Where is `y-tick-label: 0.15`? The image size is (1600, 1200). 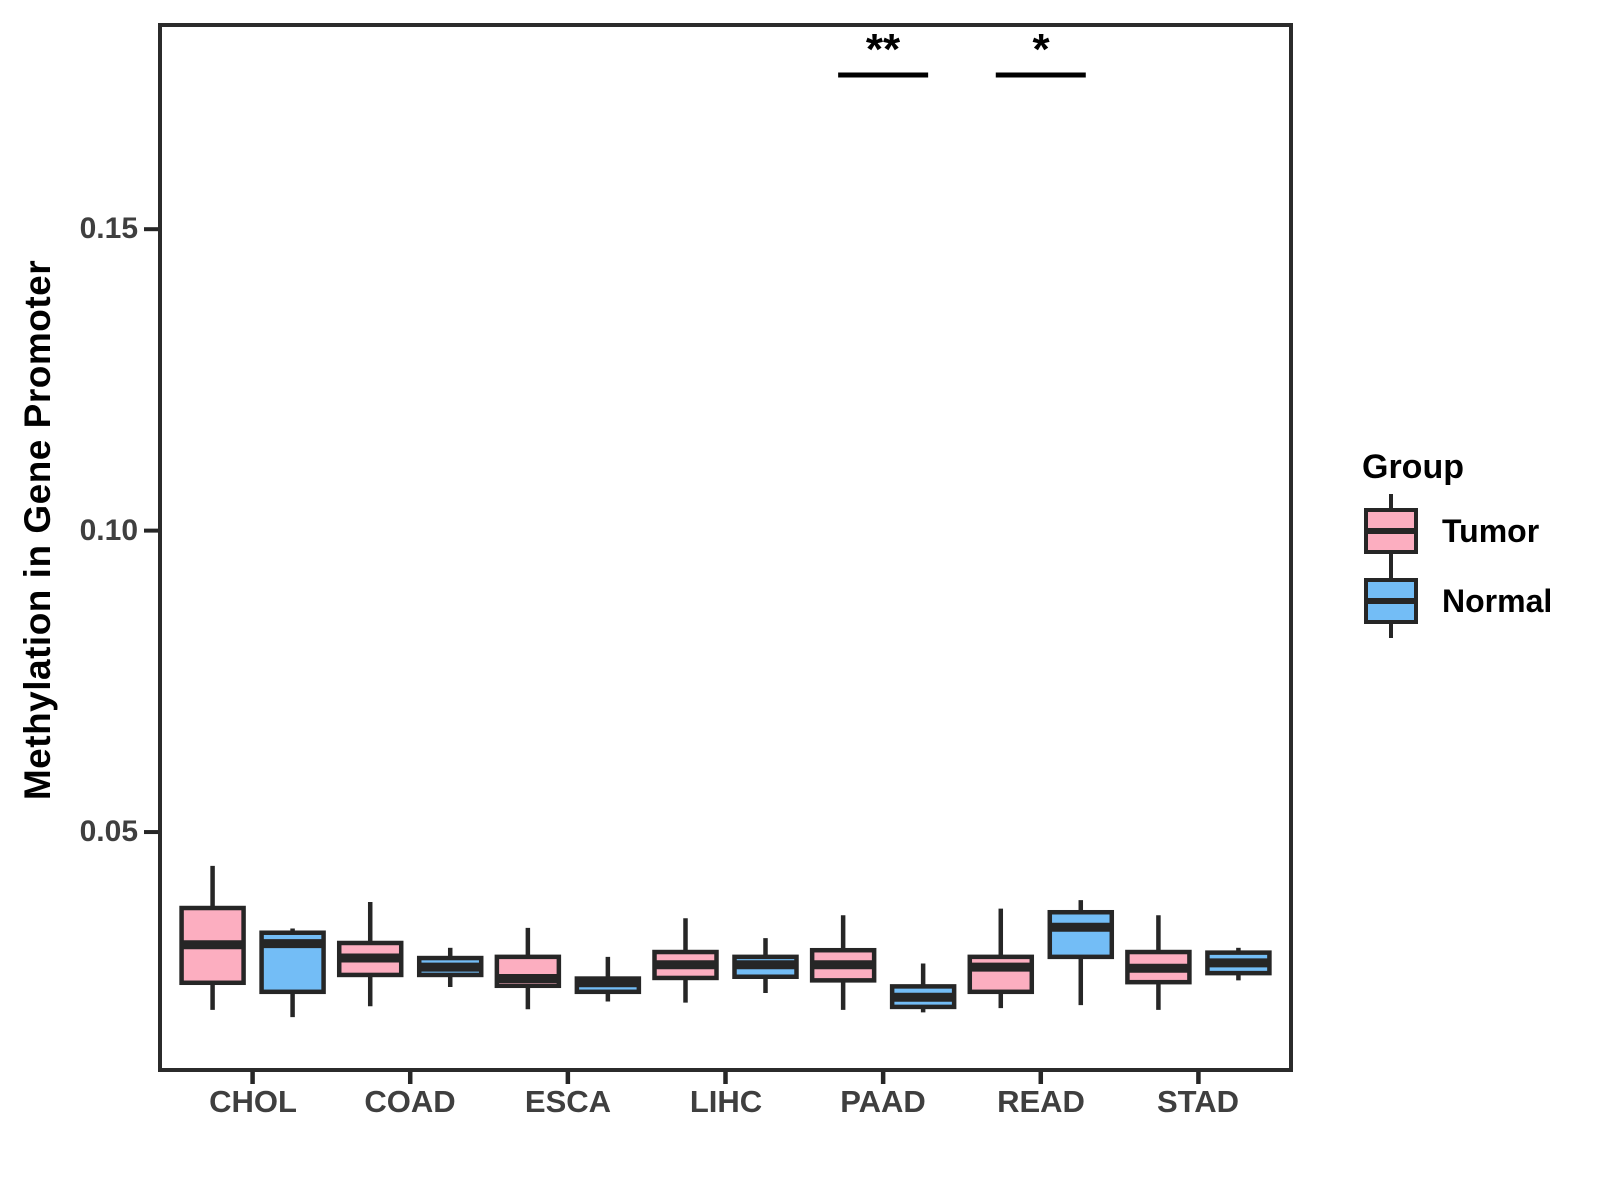 y-tick-label: 0.15 is located at coordinates (108, 228).